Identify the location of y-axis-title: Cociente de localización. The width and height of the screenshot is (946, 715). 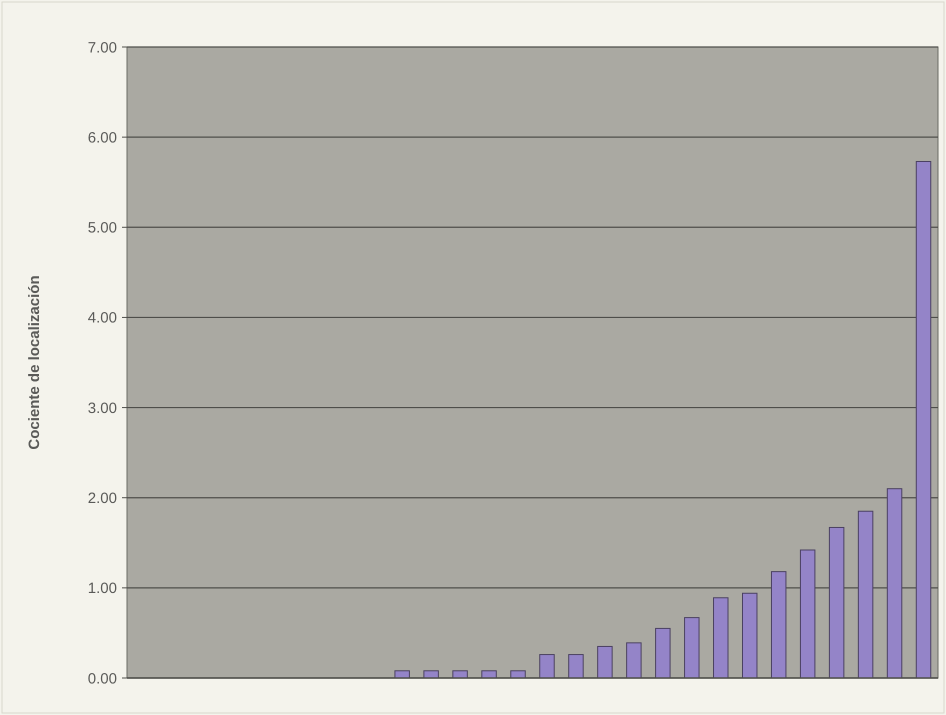
(34, 362).